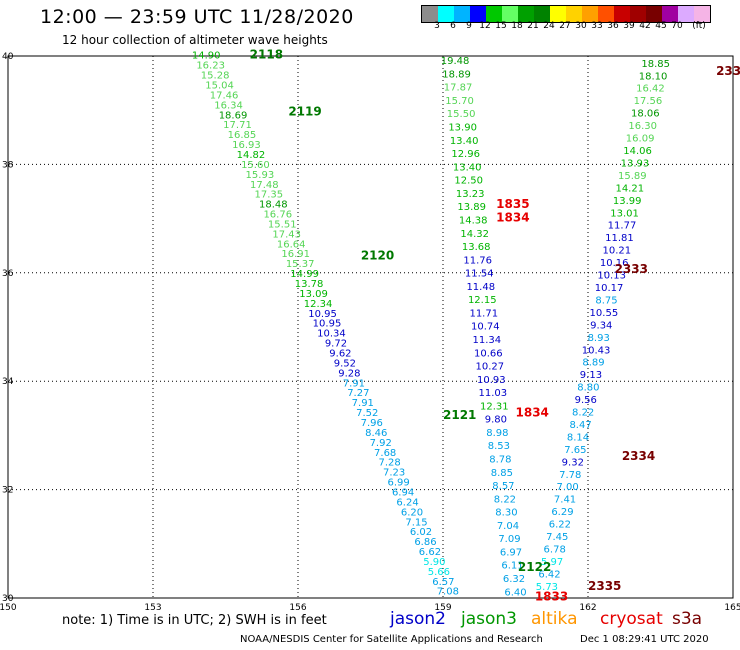 This screenshot has height=650, width=740. What do you see at coordinates (376, 433) in the screenshot?
I see `wave-height-label-jason3: 8.46` at bounding box center [376, 433].